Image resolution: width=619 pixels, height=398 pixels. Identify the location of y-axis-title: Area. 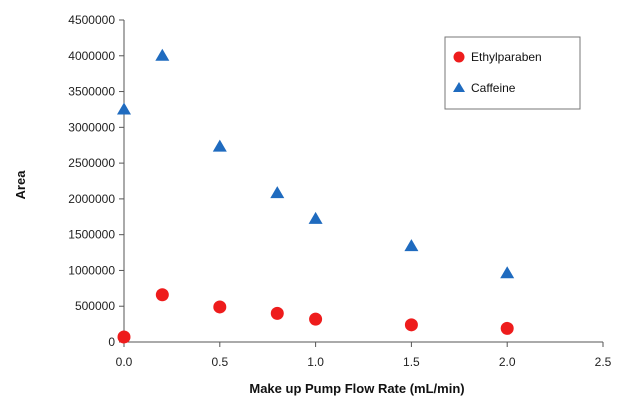
(20, 185).